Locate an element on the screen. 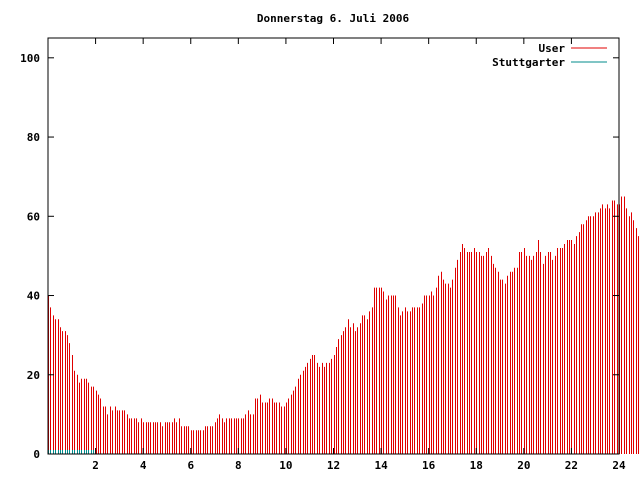 The width and height of the screenshot is (640, 480). y-tick-label: 100 is located at coordinates (30, 58).